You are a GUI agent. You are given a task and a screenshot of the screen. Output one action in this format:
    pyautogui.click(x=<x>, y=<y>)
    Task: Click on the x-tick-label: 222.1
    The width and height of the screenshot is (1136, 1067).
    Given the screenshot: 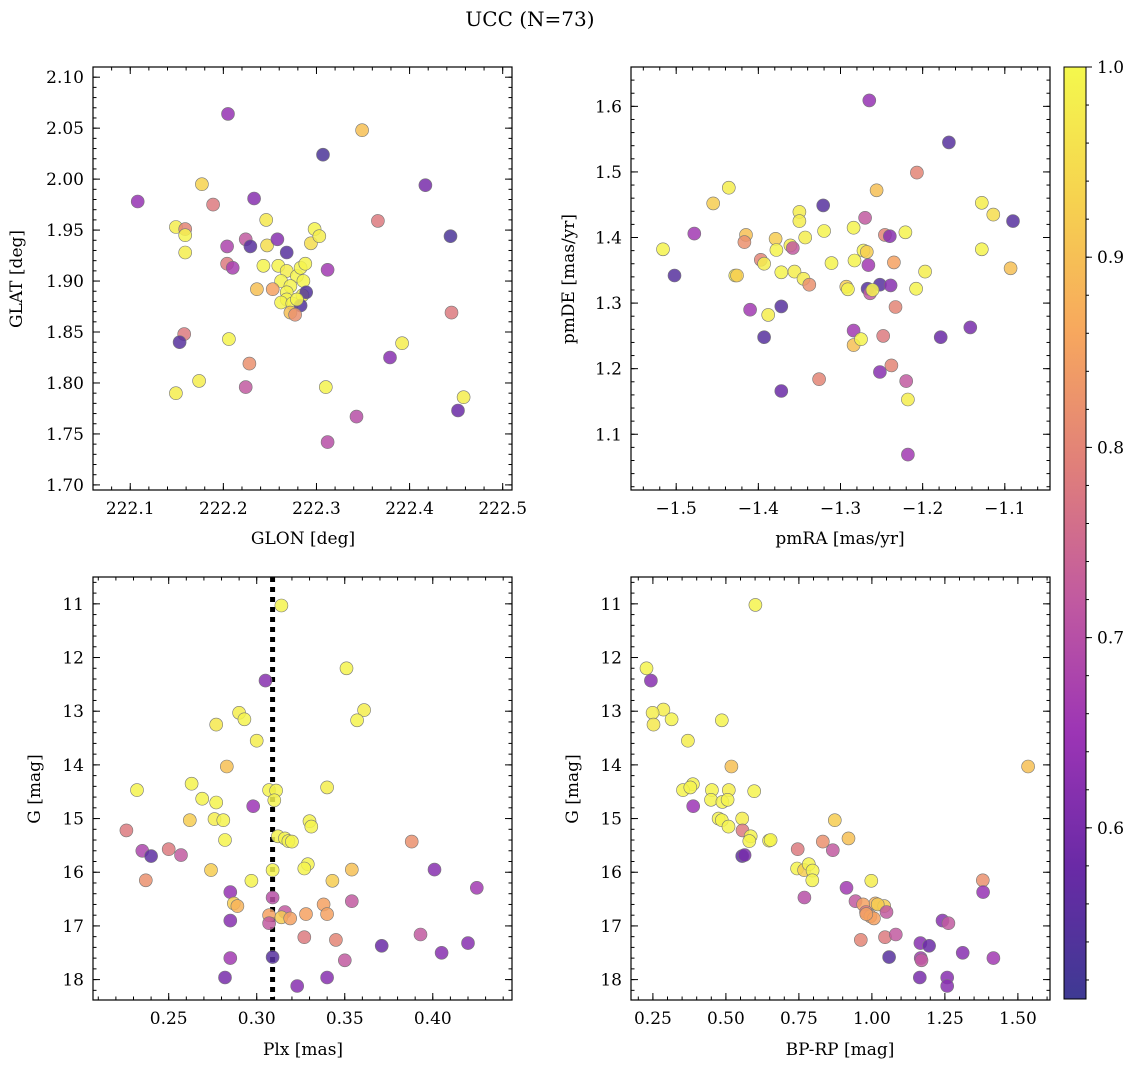 What is the action you would take?
    pyautogui.click(x=130, y=509)
    